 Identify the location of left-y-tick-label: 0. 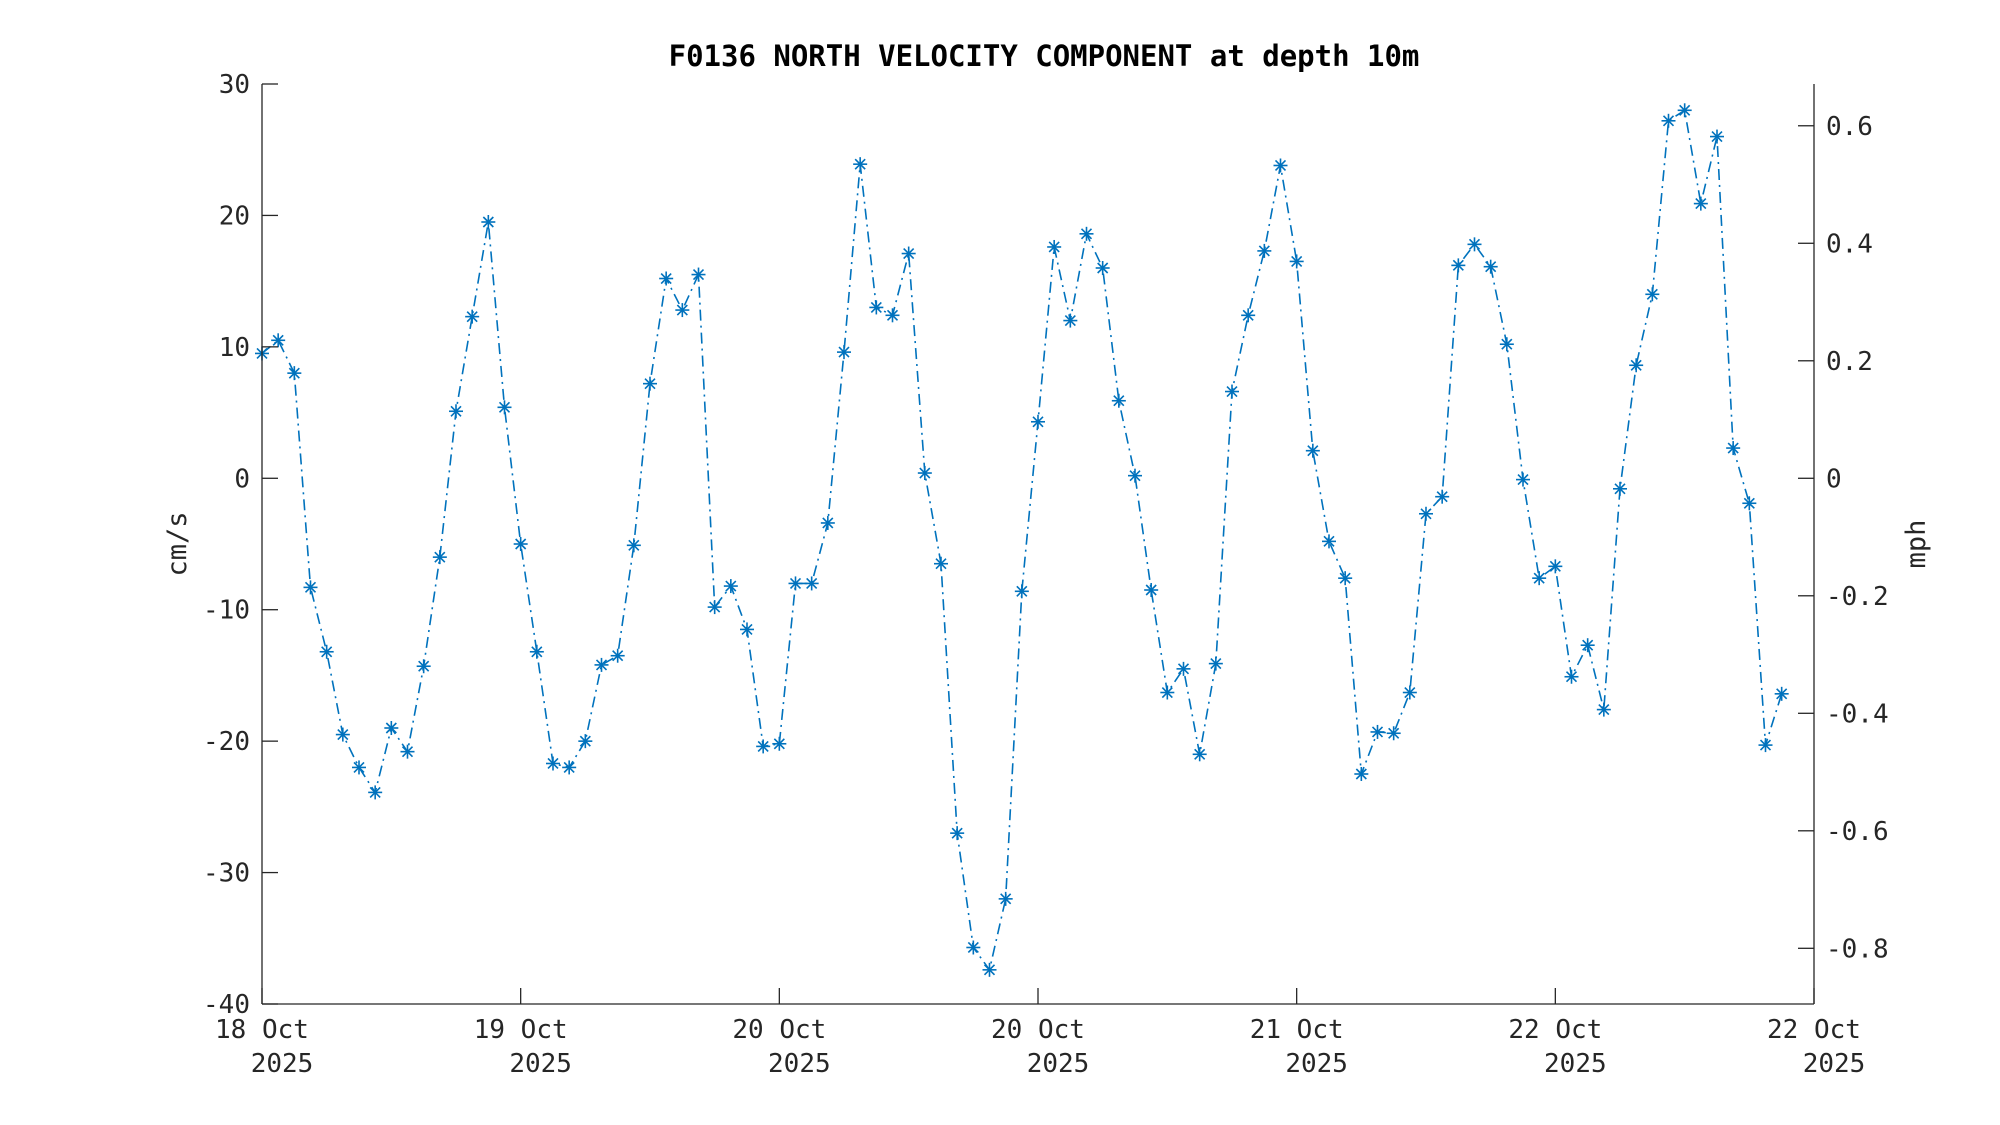
(242, 479).